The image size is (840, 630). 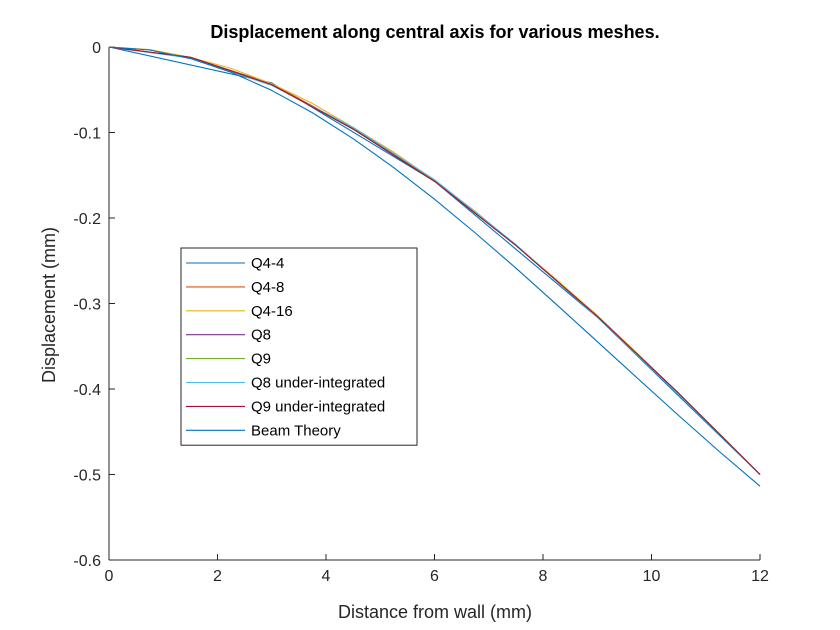 What do you see at coordinates (318, 406) in the screenshot?
I see `legend-label: Q9 under-integrated` at bounding box center [318, 406].